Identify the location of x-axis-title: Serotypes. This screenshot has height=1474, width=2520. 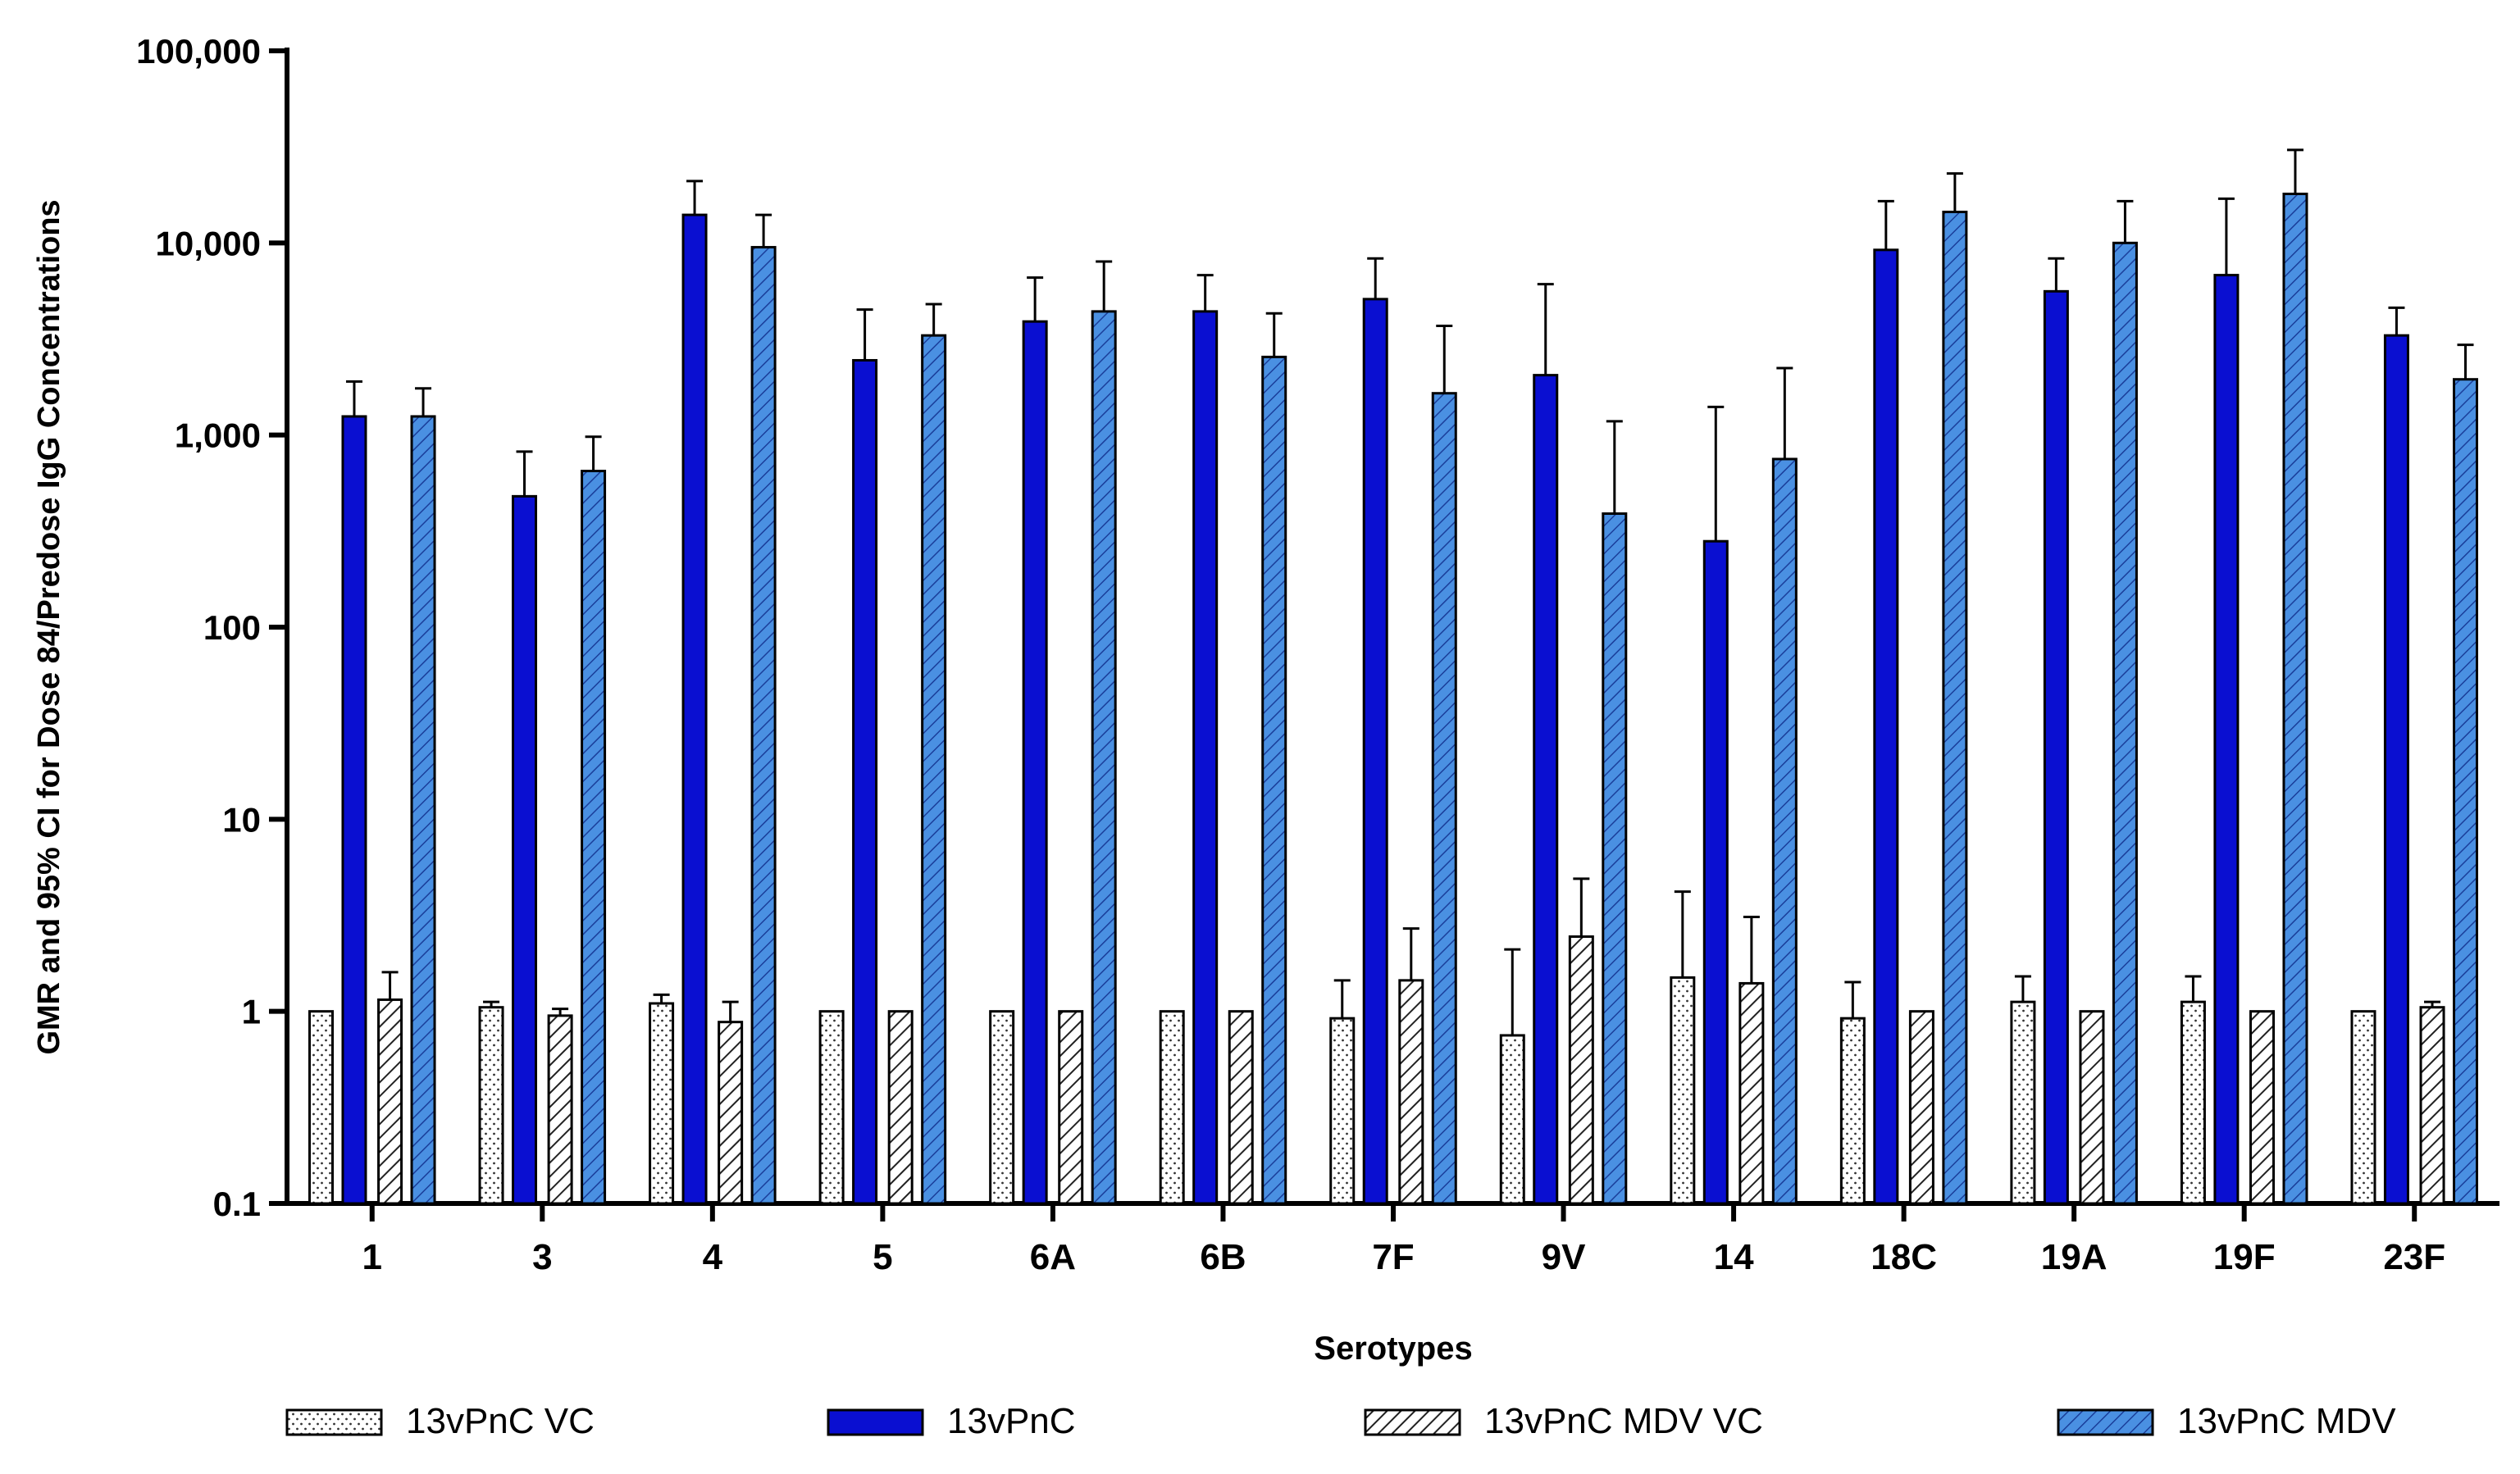
(1393, 1349).